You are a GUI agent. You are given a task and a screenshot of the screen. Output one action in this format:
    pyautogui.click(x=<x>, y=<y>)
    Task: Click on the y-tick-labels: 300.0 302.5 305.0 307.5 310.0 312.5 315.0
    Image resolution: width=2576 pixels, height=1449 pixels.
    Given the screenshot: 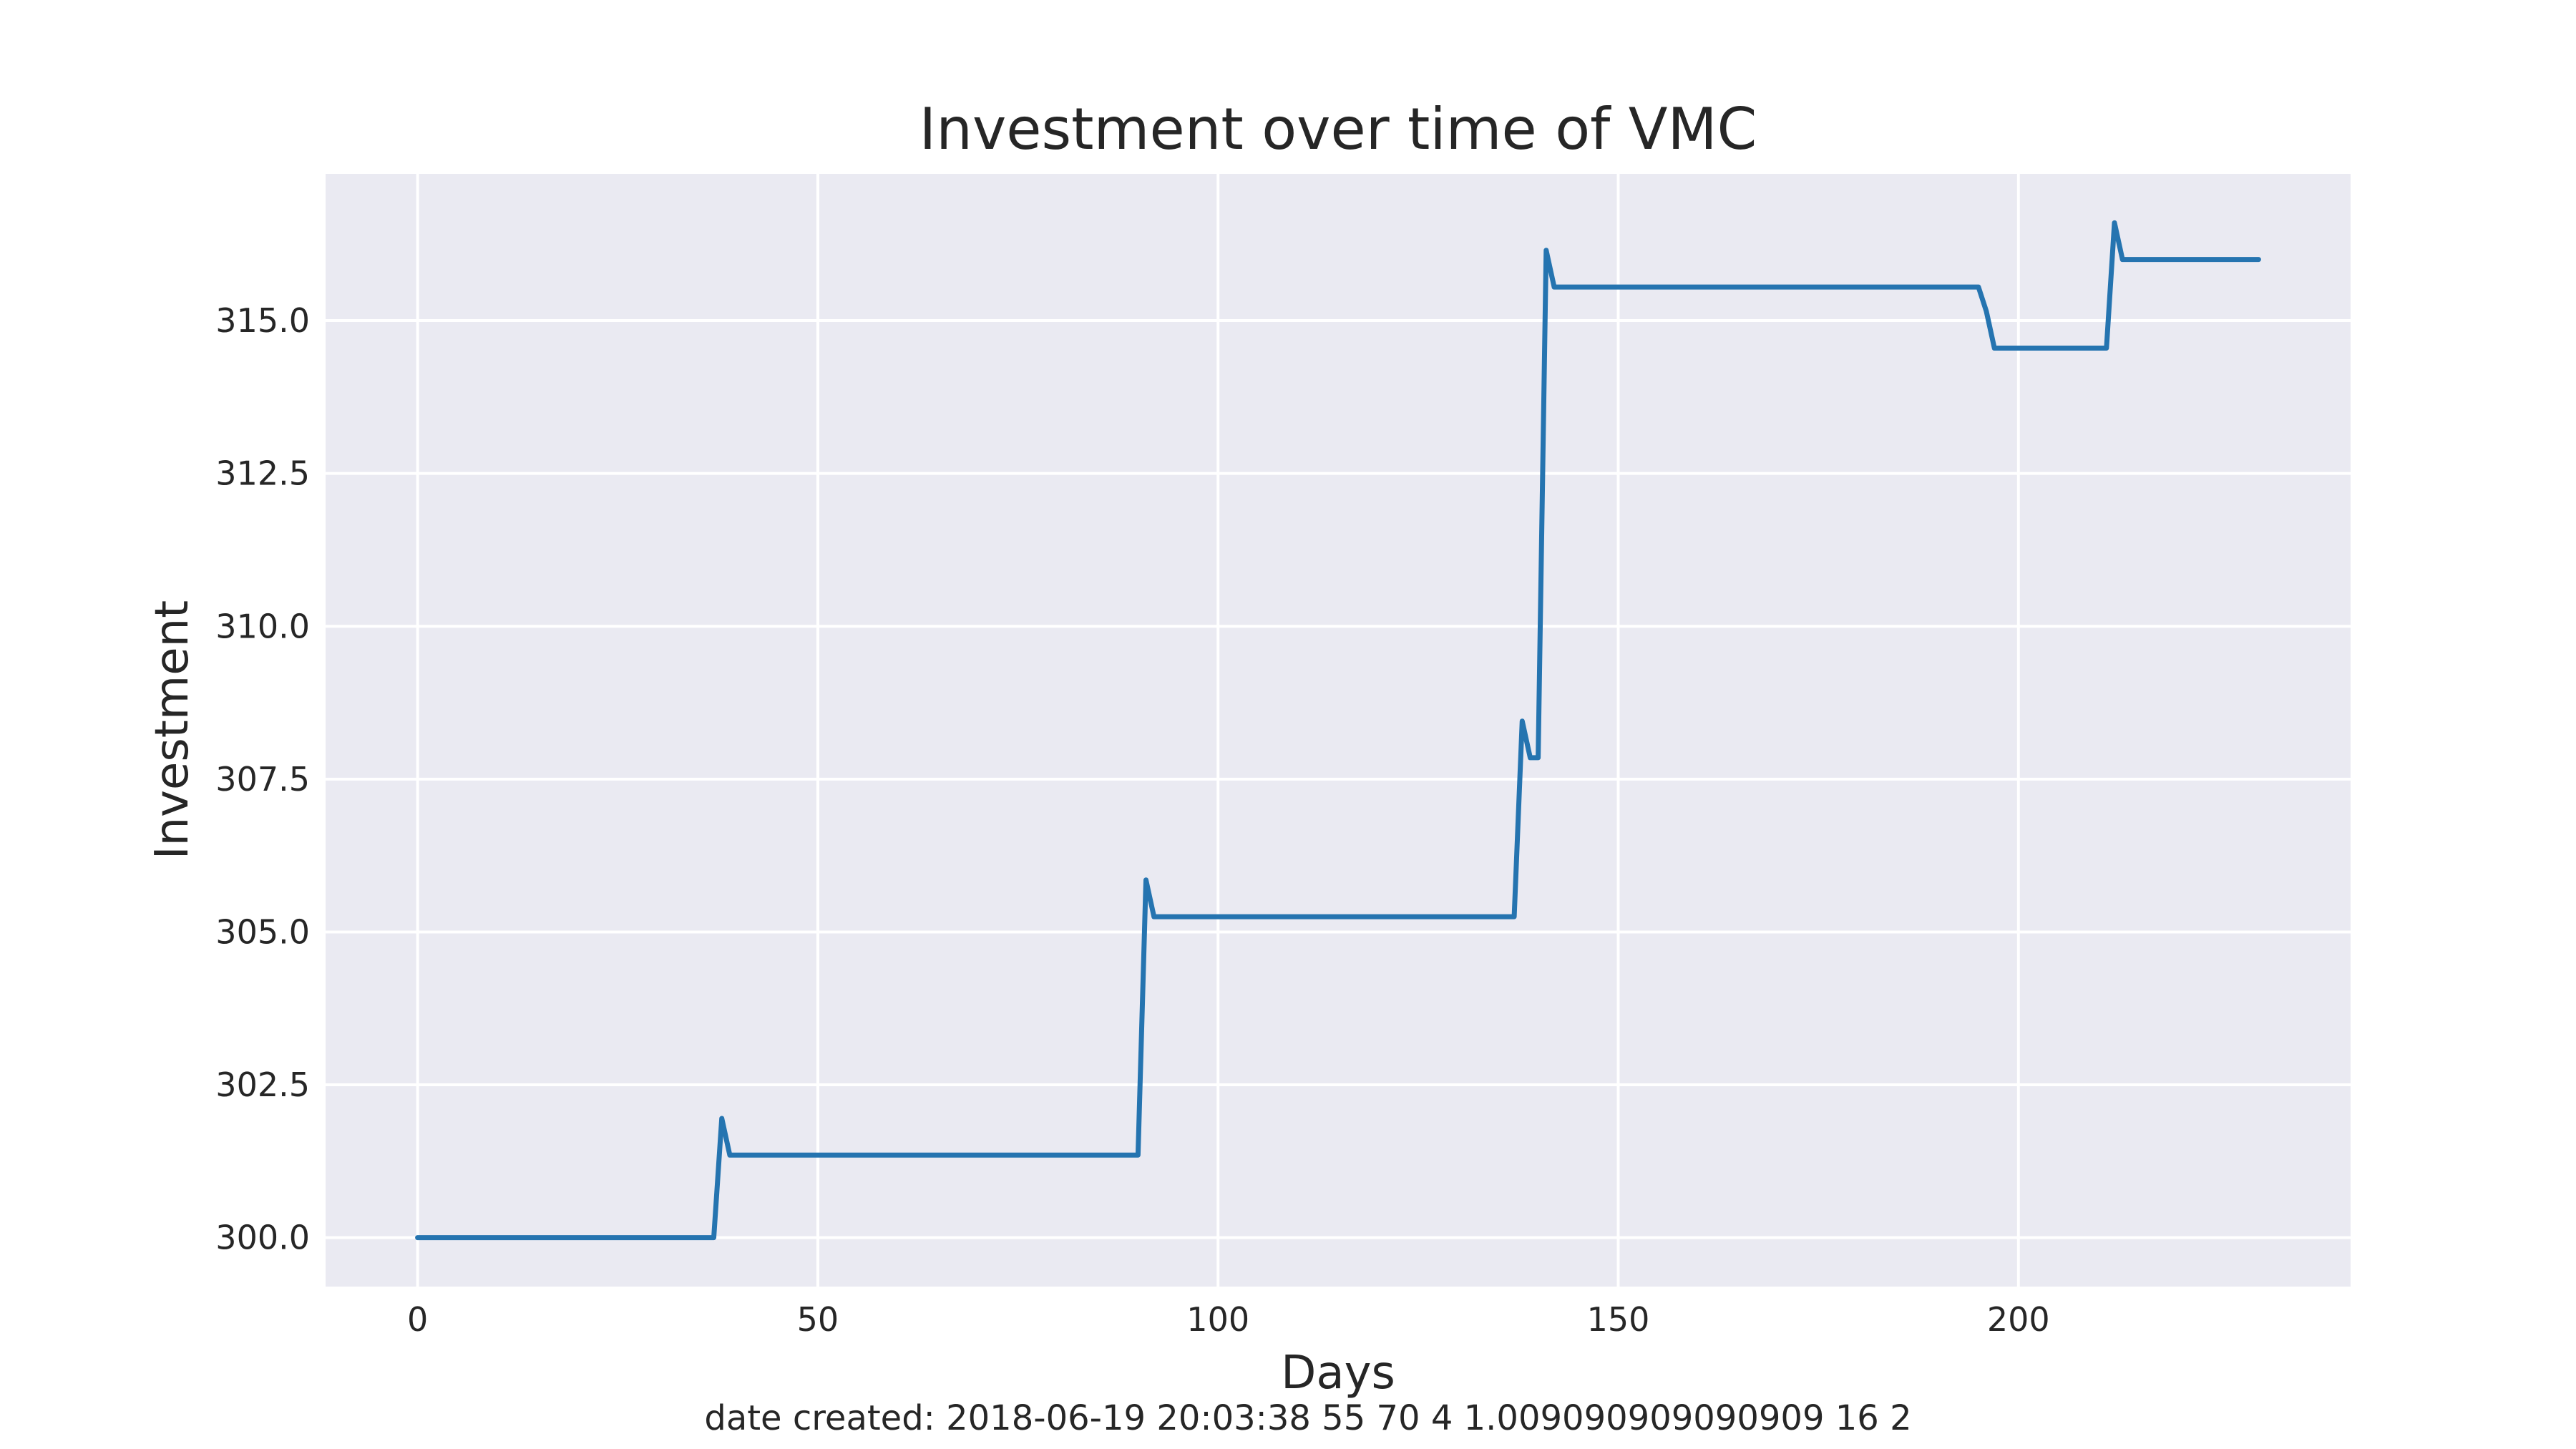 What is the action you would take?
    pyautogui.click(x=262, y=779)
    